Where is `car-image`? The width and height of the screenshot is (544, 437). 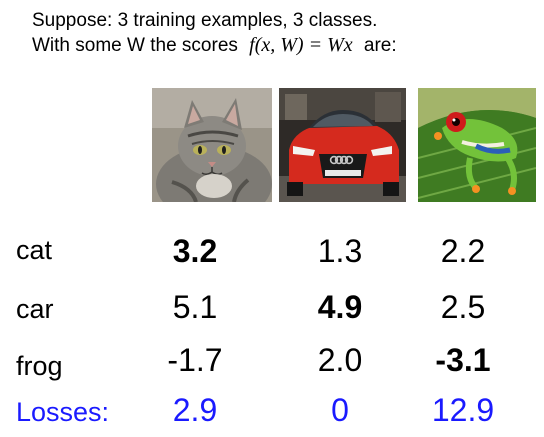
car-image is located at coordinates (342, 145).